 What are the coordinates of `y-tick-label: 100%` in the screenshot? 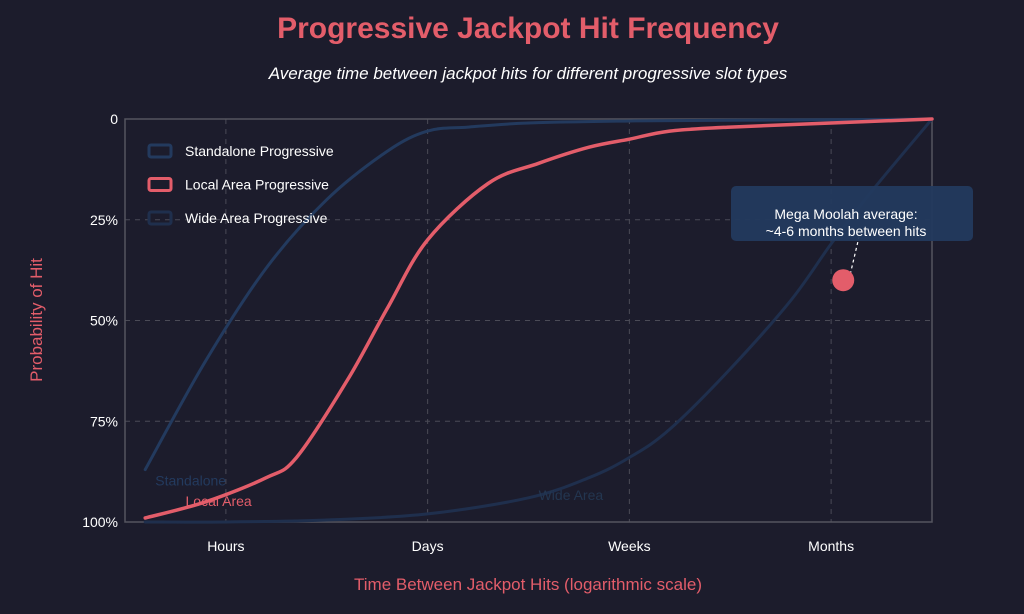 It's located at (100, 522).